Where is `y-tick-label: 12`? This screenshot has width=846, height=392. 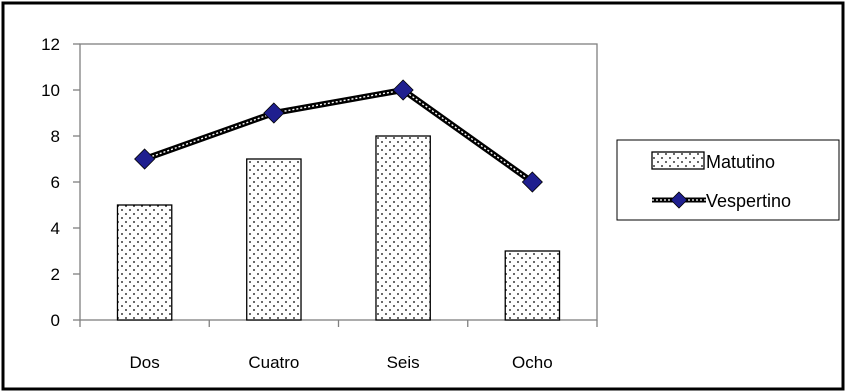 y-tick-label: 12 is located at coordinates (50, 44).